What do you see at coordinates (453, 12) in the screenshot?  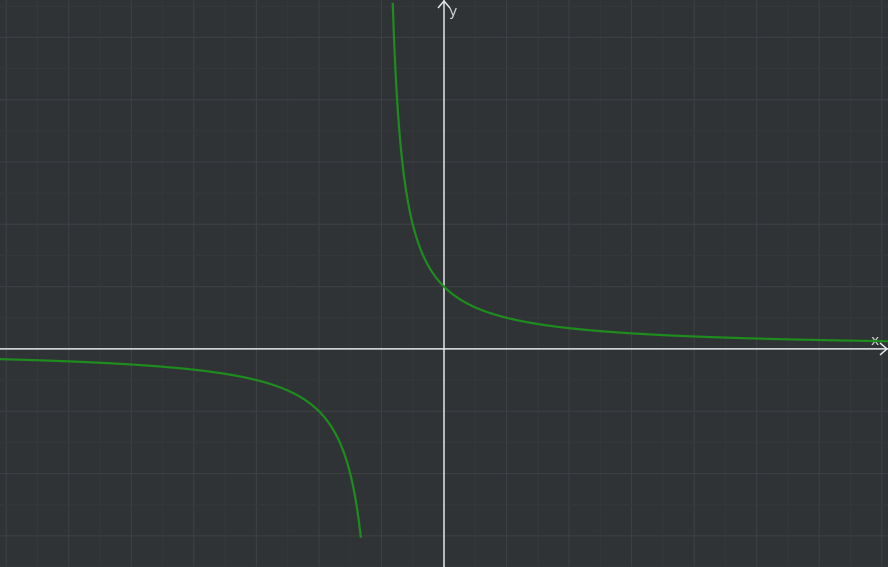 I see `y-axis-label: y` at bounding box center [453, 12].